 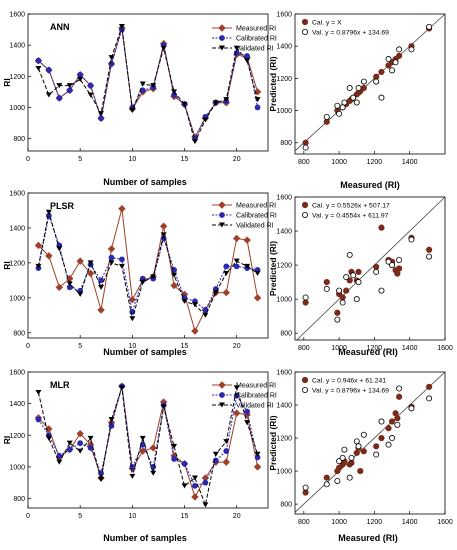 What do you see at coordinates (256, 39) in the screenshot?
I see `legend-label: Calibrated RI` at bounding box center [256, 39].